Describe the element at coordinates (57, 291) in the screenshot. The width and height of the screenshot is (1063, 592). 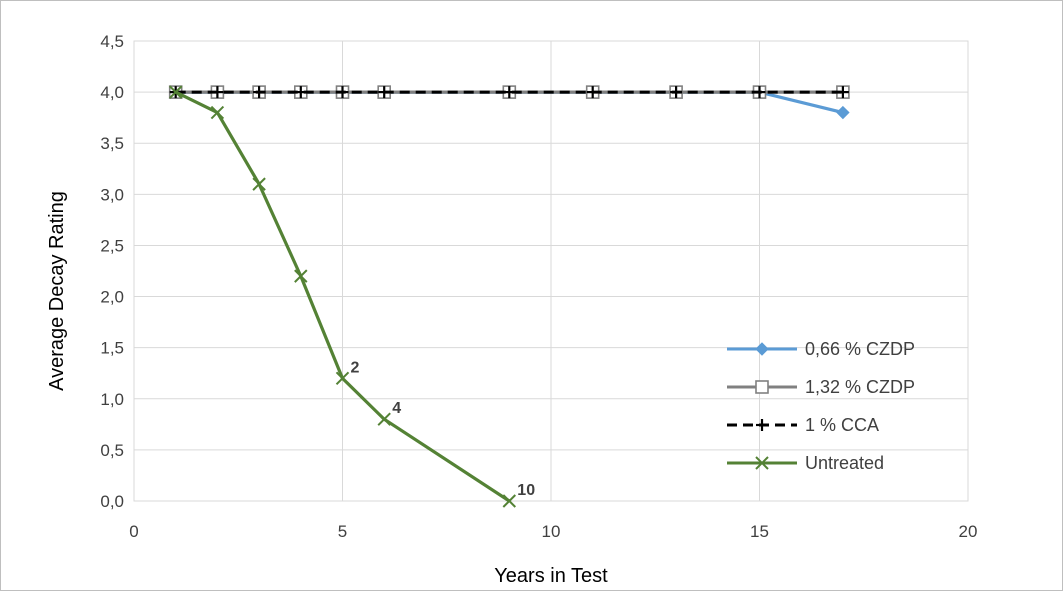
I see `y-axis-title: Average Decay Rating` at that location.